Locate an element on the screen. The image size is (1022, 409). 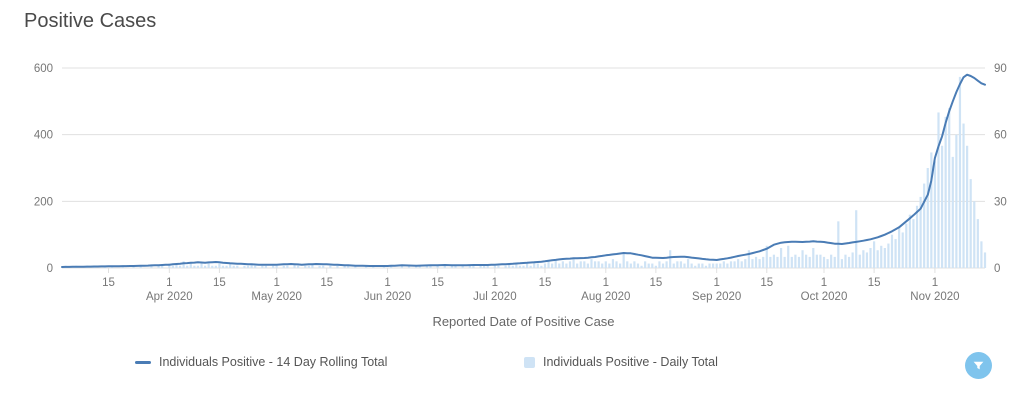
svg-text: 400 is located at coordinates (43, 136).